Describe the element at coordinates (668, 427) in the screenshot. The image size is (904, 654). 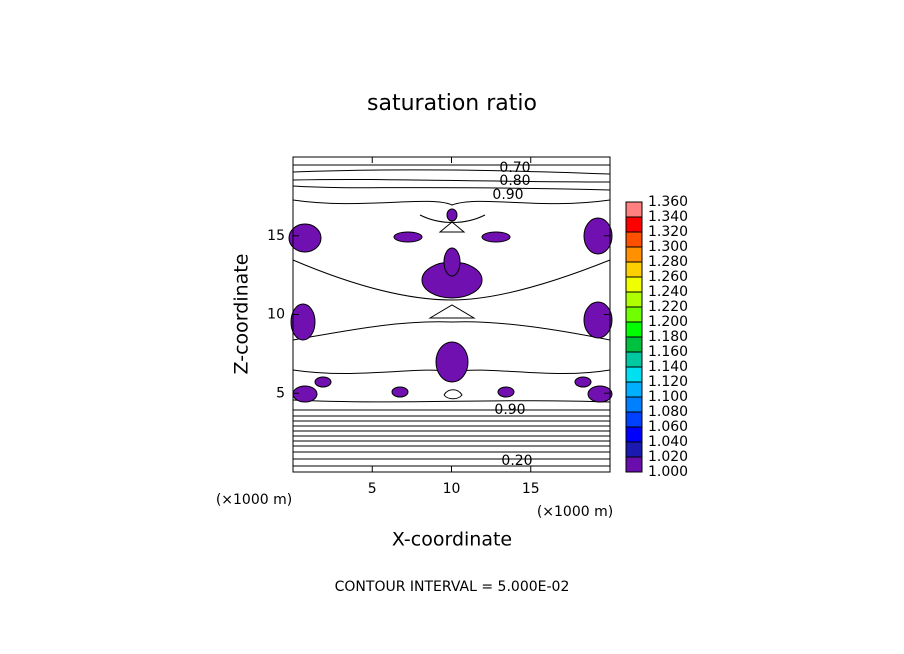
I see `colorbar-label: 1.060` at that location.